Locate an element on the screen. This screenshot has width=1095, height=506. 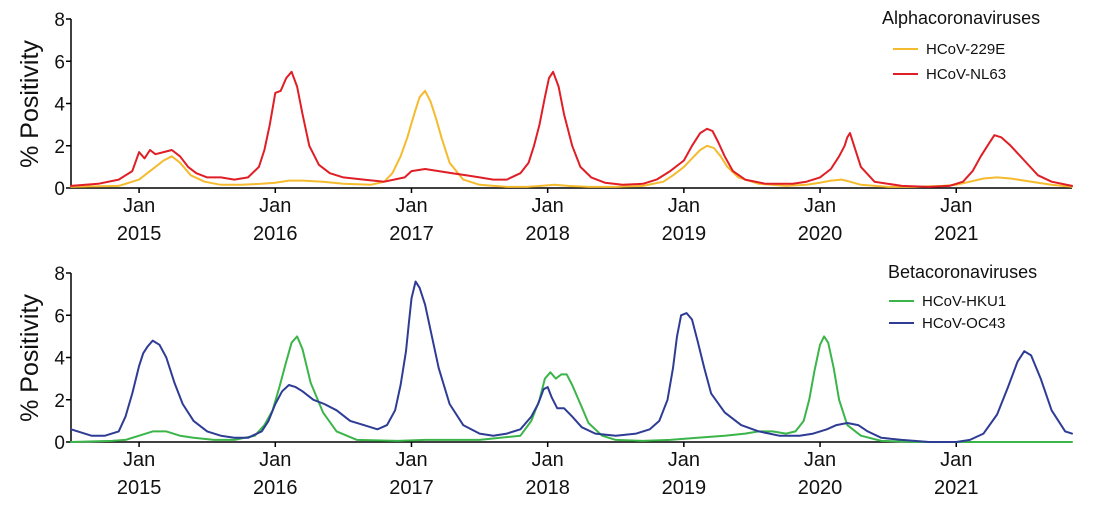
panel1-y-axis-label: % Positivity is located at coordinates (30, 104).